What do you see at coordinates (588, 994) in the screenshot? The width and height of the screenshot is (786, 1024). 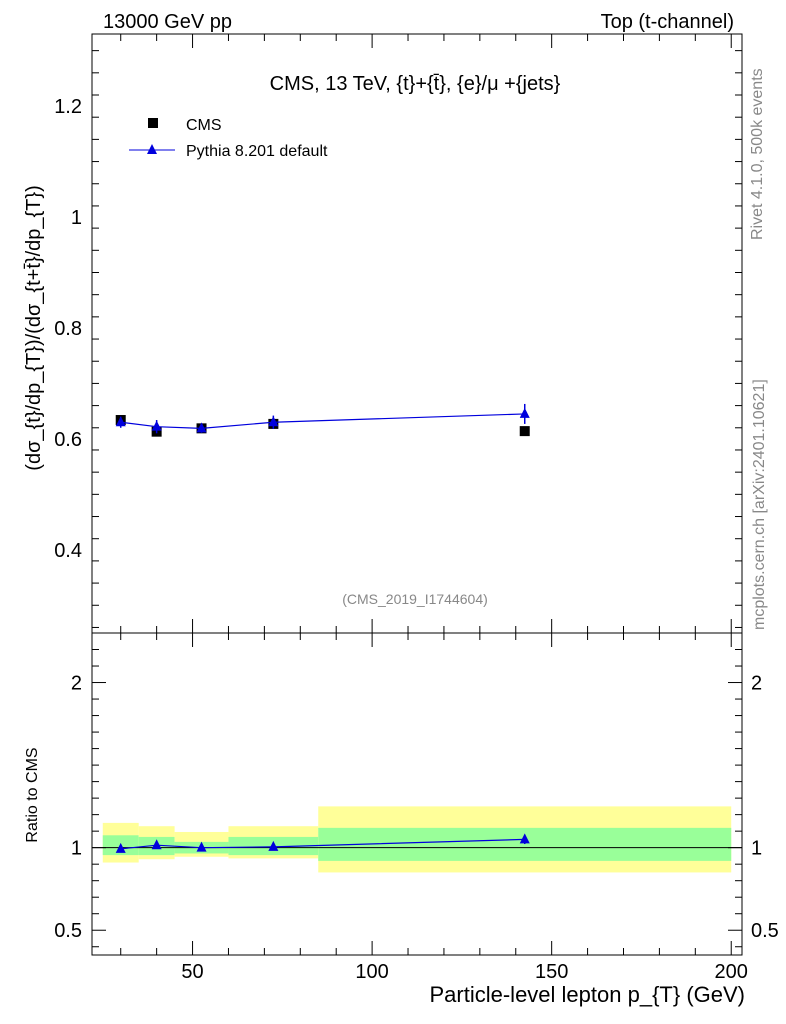 I see `x-axis-label: Particle-level lepton p_{T} (GeV)` at bounding box center [588, 994].